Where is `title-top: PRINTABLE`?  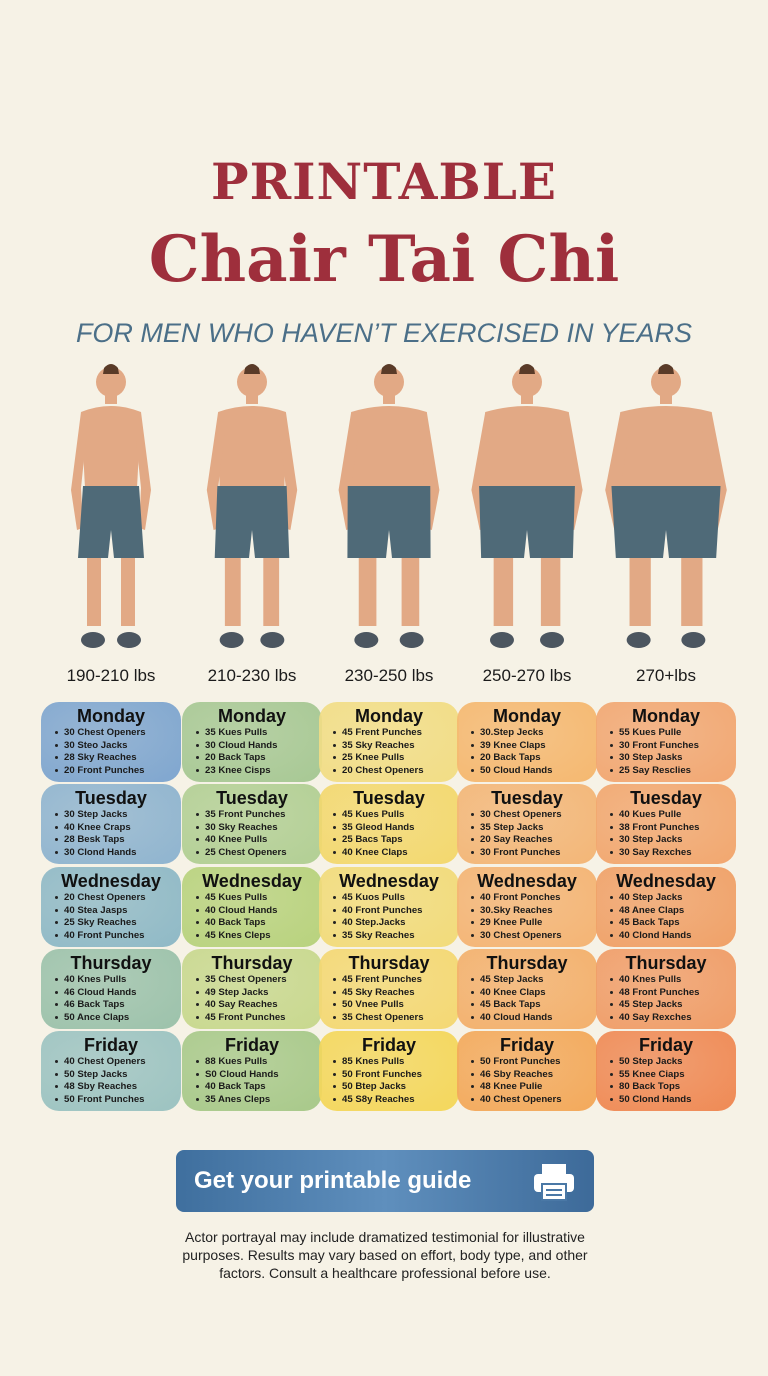 title-top: PRINTABLE is located at coordinates (384, 181).